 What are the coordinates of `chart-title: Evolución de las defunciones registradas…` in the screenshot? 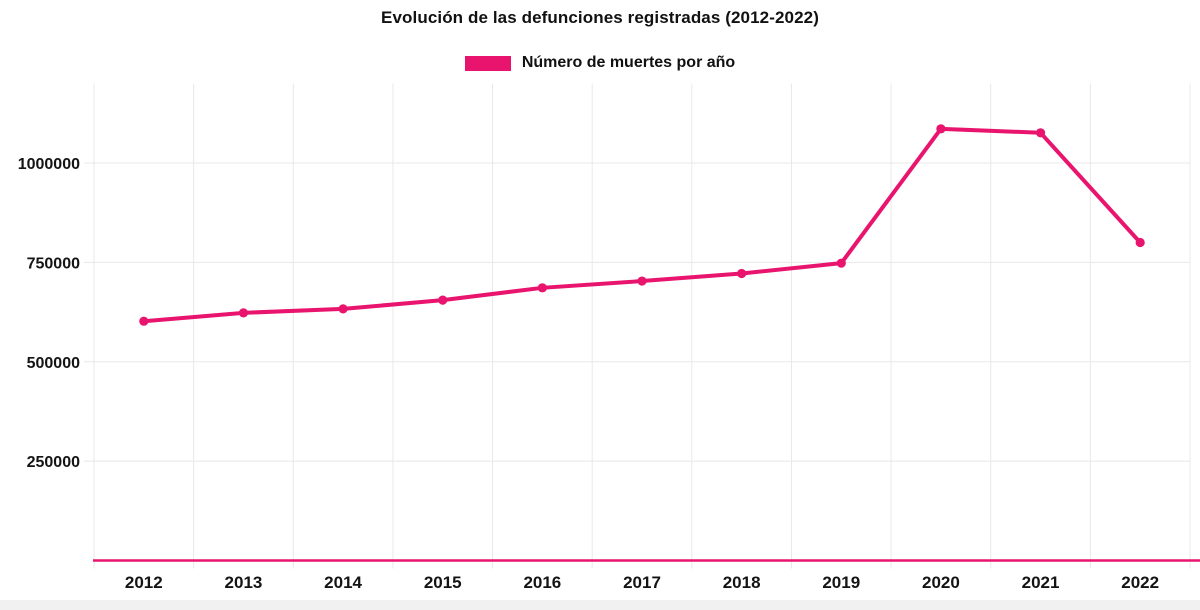 It's located at (600, 17).